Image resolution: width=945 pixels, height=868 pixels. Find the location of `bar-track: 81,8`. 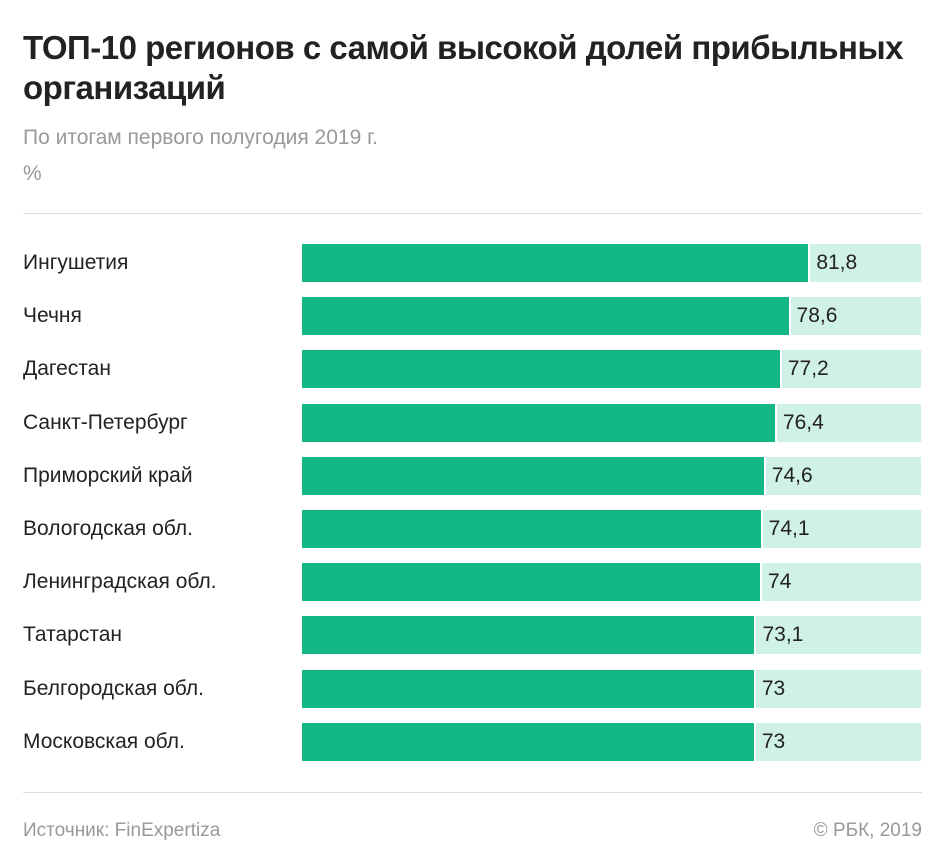

bar-track: 81,8 is located at coordinates (611, 263).